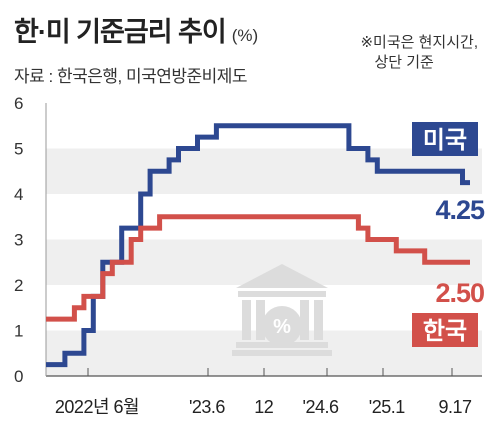 This screenshot has width=500, height=441. What do you see at coordinates (131, 76) in the screenshot?
I see `chart-source: 자료 : 한국은행, 미국연방준비제도` at bounding box center [131, 76].